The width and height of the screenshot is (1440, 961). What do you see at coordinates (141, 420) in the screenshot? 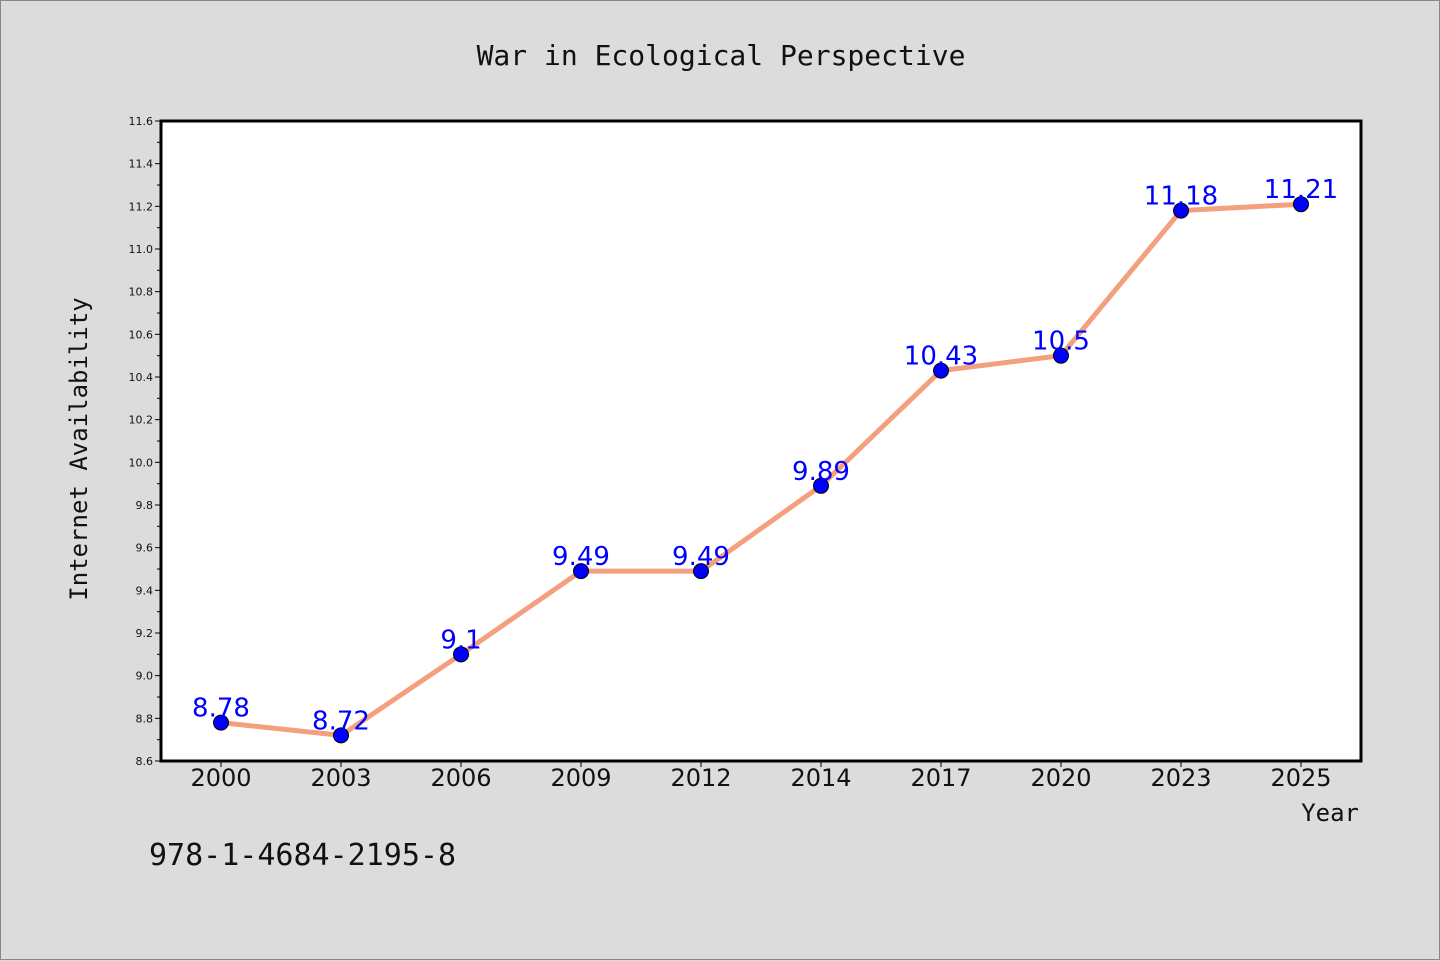
I see `y-tick-label: 10.2` at bounding box center [141, 420].